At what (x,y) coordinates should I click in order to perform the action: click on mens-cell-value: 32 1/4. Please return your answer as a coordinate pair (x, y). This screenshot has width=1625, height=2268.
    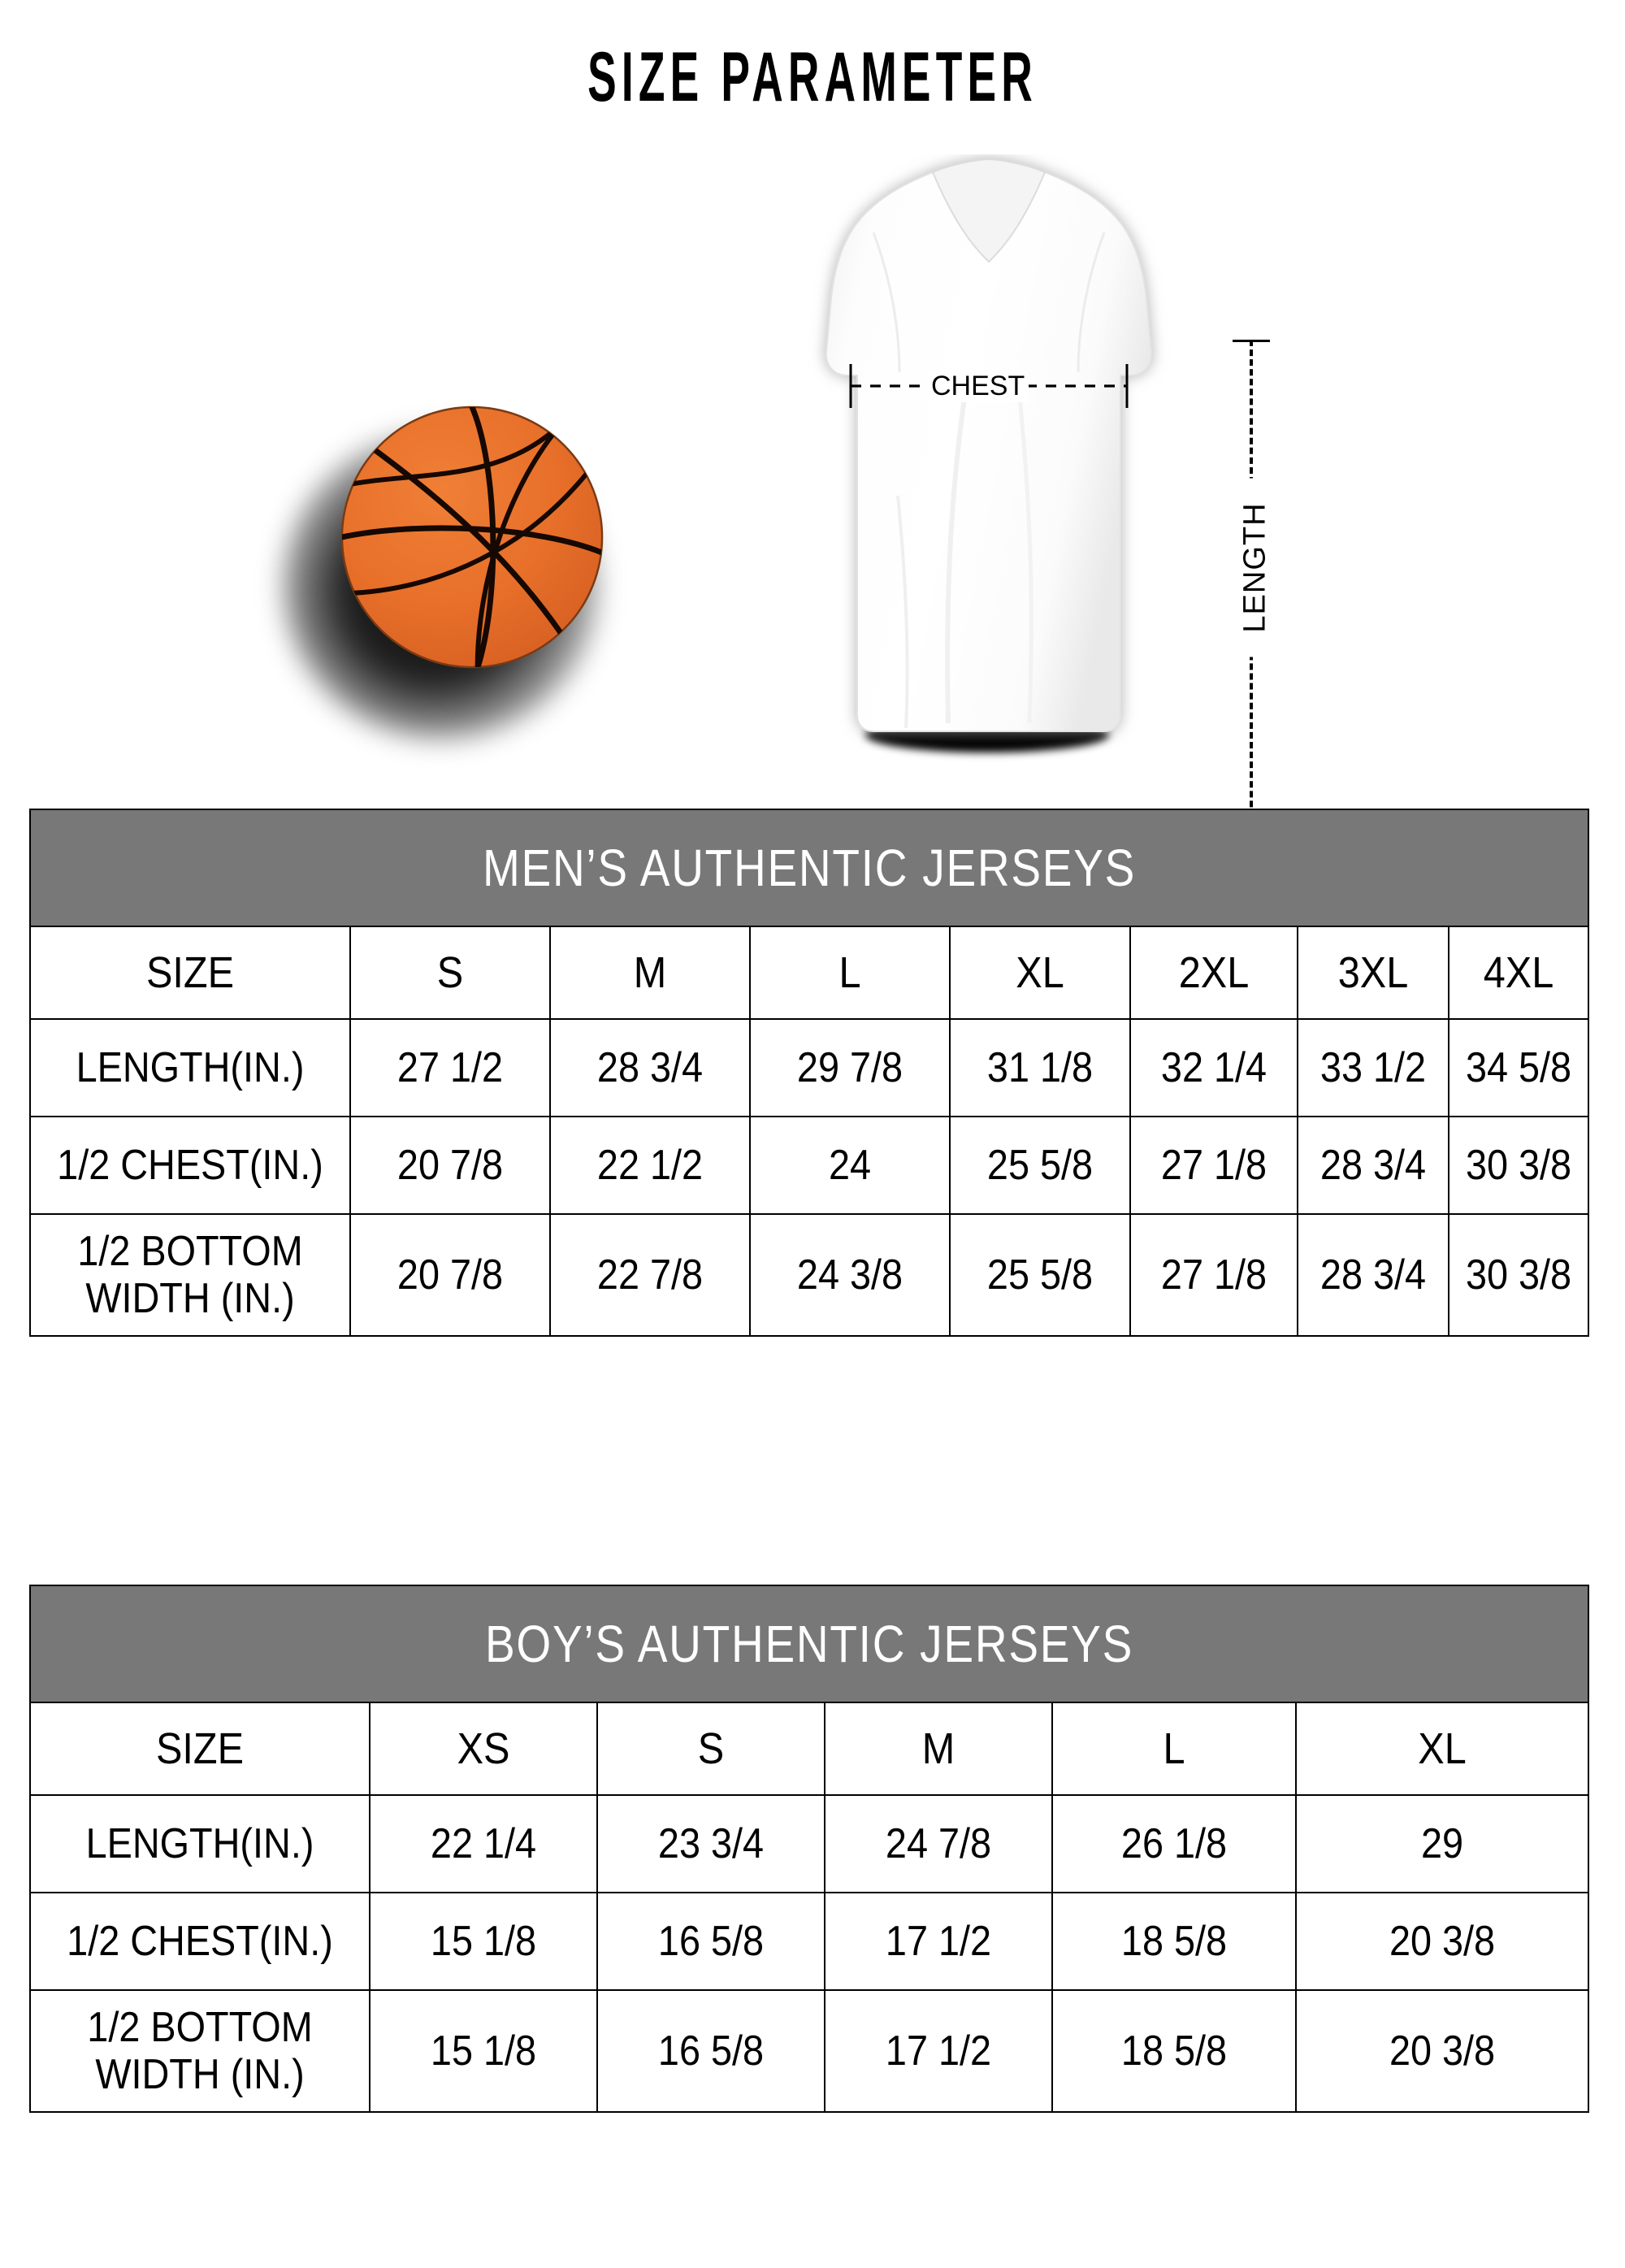
    Looking at the image, I should click on (1214, 1067).